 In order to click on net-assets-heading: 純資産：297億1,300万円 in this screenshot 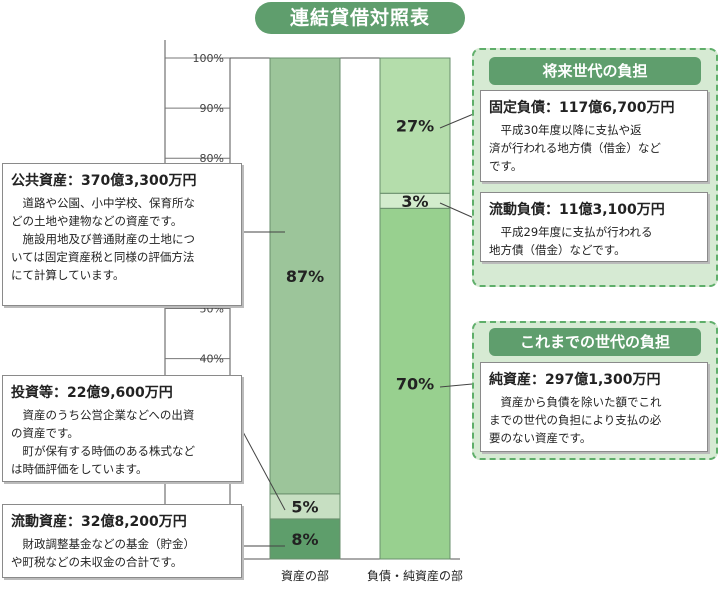, I will do `click(575, 380)`.